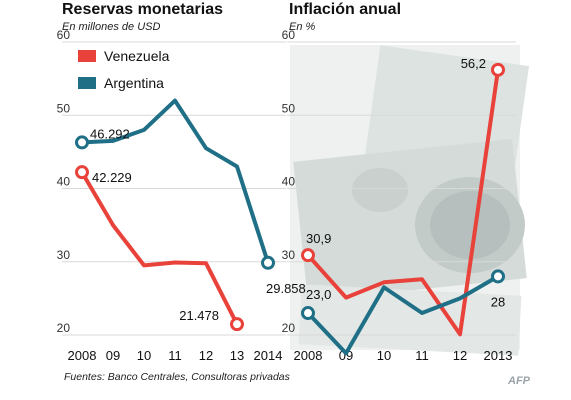 Image resolution: width=571 pixels, height=400 pixels. Describe the element at coordinates (64, 108) in the screenshot. I see `reserves-ytick-label: 50` at that location.